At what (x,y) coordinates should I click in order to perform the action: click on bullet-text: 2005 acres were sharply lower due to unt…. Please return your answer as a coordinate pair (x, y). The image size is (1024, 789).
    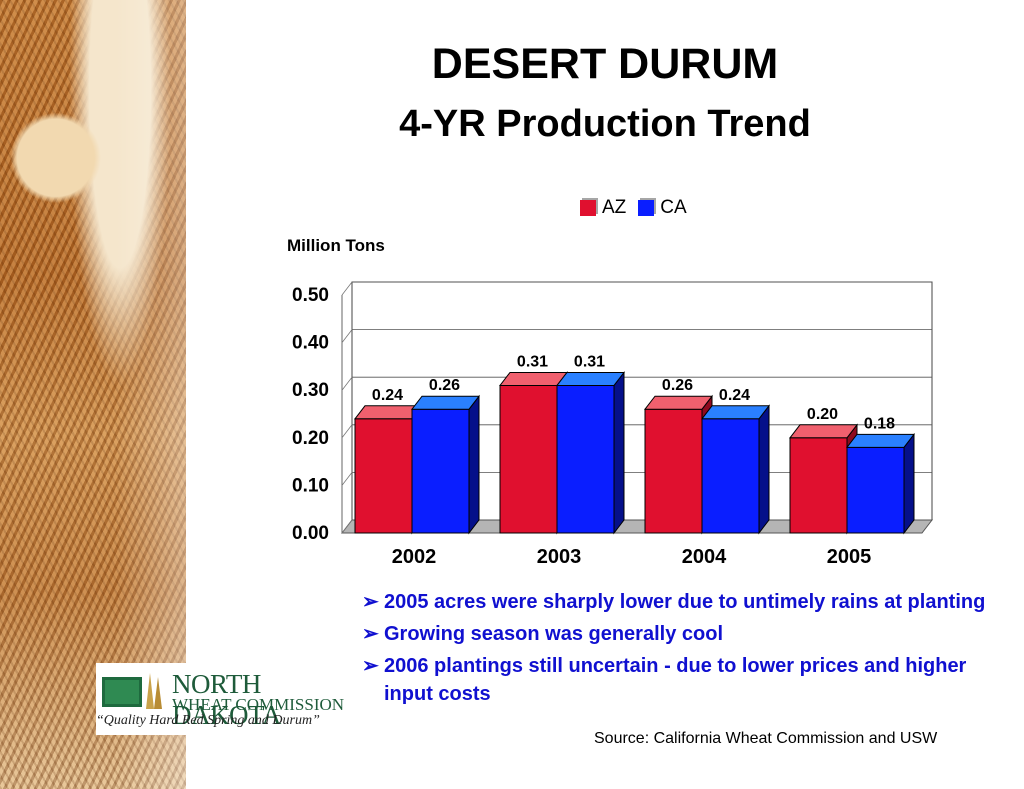
    Looking at the image, I should click on (685, 602).